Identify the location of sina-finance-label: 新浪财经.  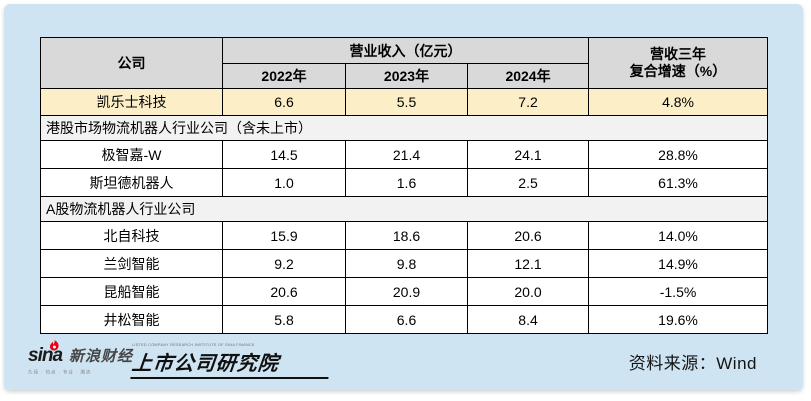
(101, 356).